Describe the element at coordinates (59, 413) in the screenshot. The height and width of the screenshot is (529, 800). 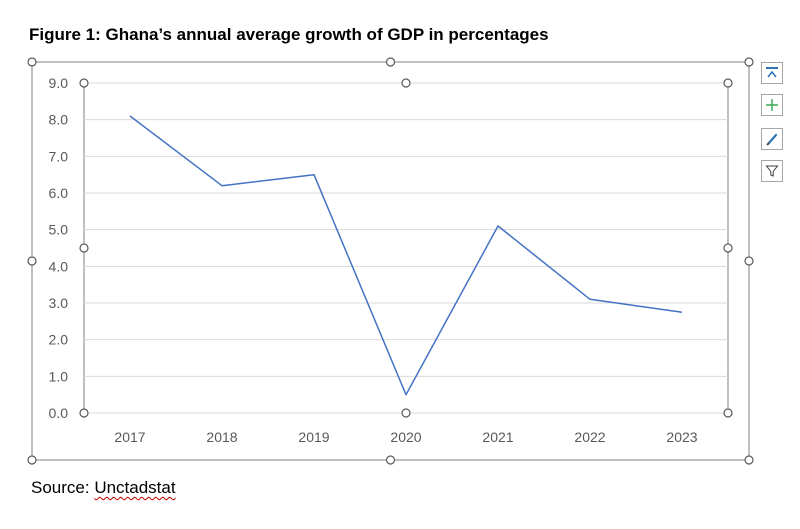
I see `y-tick-label: 0.0` at that location.